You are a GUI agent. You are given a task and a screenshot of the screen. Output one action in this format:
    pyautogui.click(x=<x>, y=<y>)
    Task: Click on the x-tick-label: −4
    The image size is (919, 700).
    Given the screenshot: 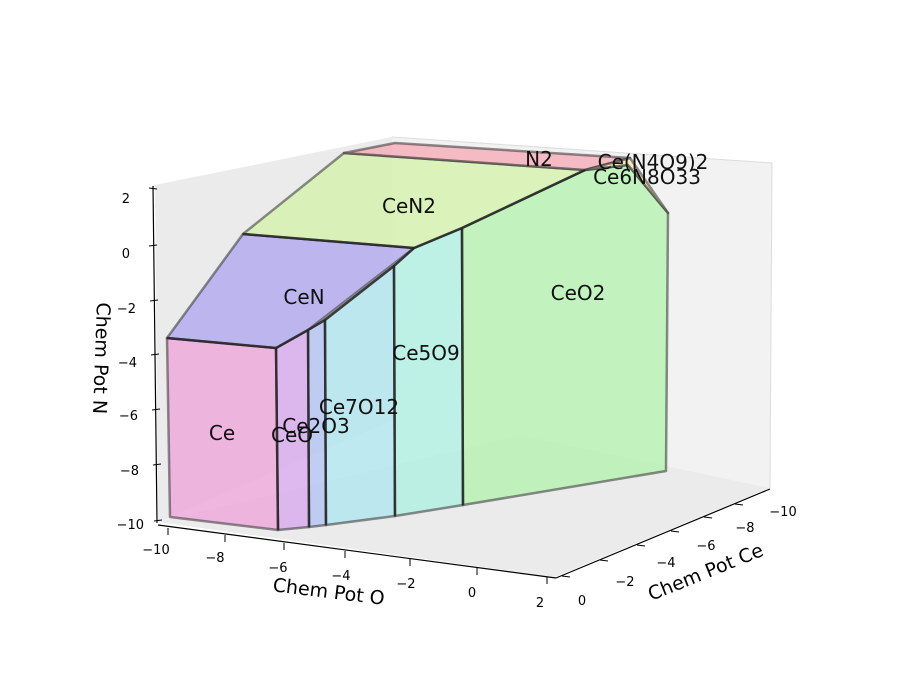 What is the action you would take?
    pyautogui.click(x=340, y=576)
    